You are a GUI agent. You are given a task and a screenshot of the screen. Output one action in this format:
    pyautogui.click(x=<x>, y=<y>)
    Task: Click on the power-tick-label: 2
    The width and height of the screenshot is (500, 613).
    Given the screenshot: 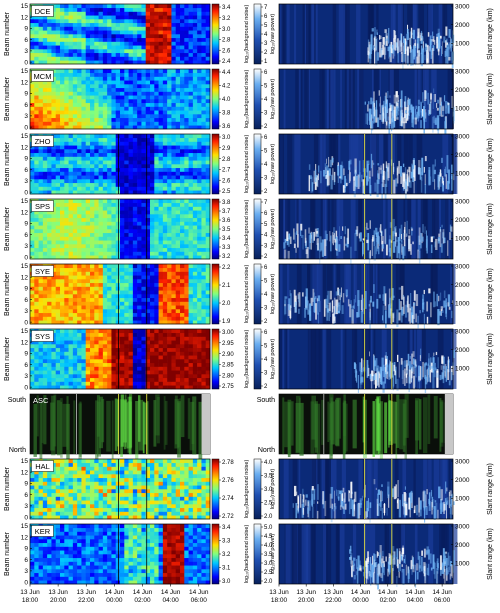 What is the action you would take?
    pyautogui.click(x=266, y=192)
    